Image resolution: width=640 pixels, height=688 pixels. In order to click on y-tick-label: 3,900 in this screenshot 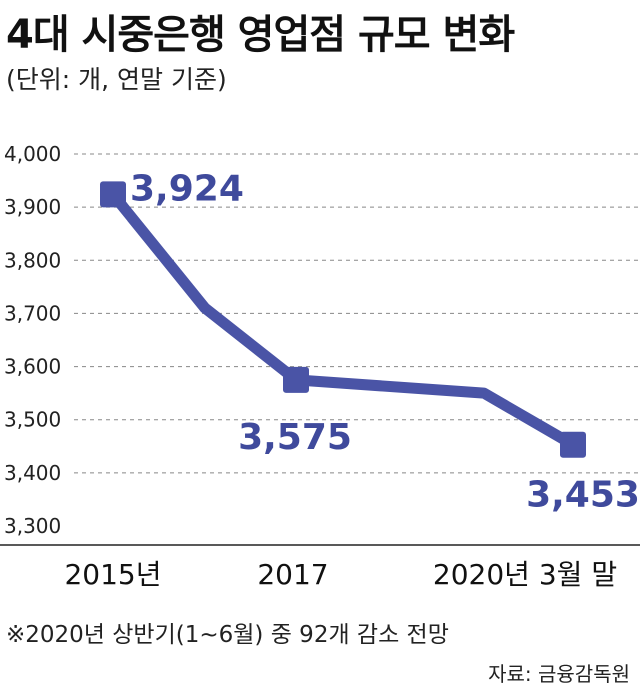, I will do `click(32, 207)`.